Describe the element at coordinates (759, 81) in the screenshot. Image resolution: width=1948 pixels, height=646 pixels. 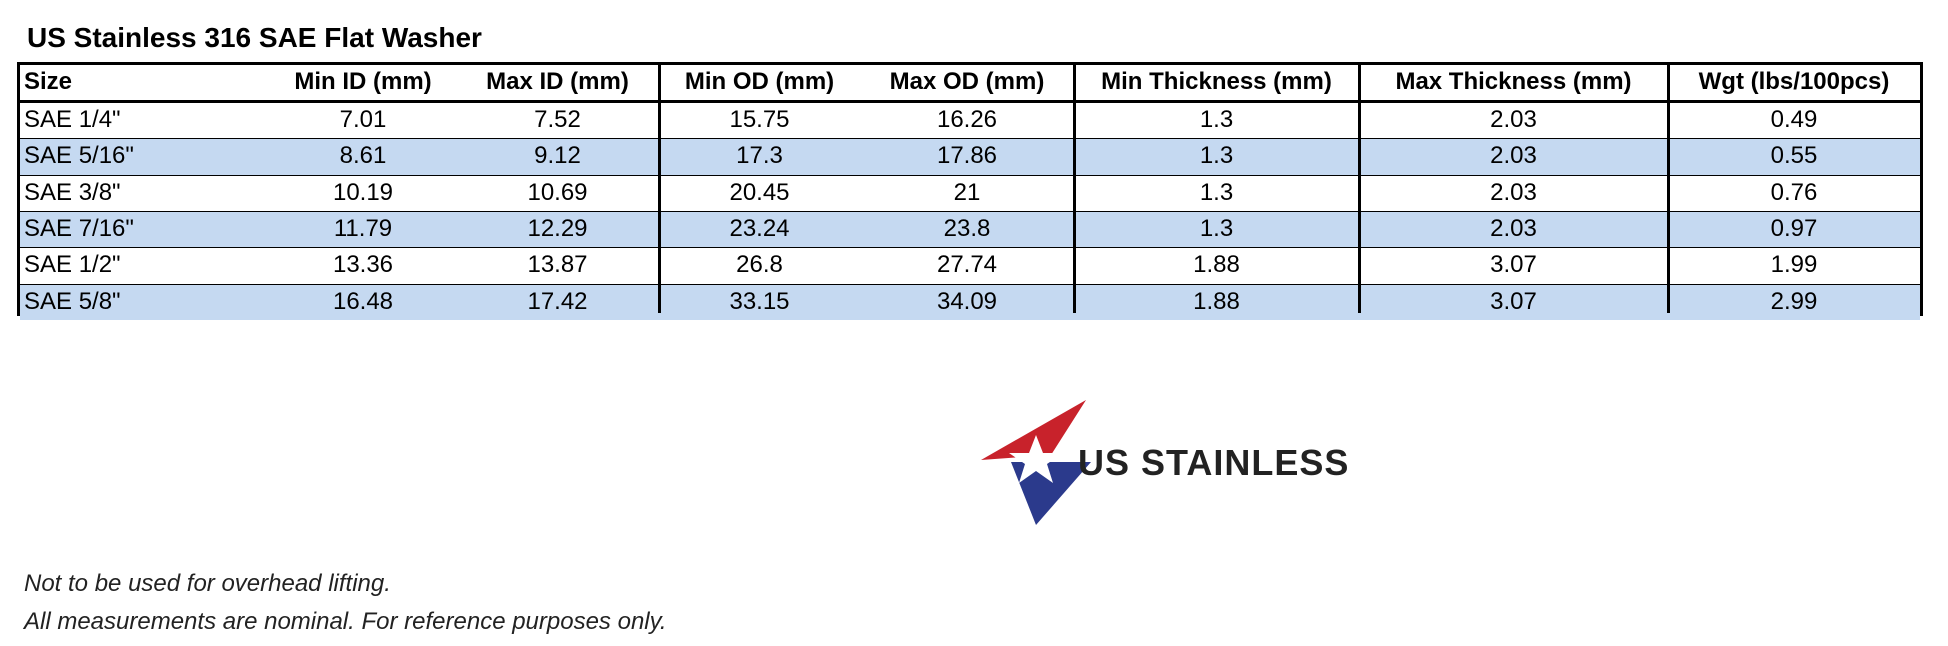
I see `header-cell: Min OD (mm)` at that location.